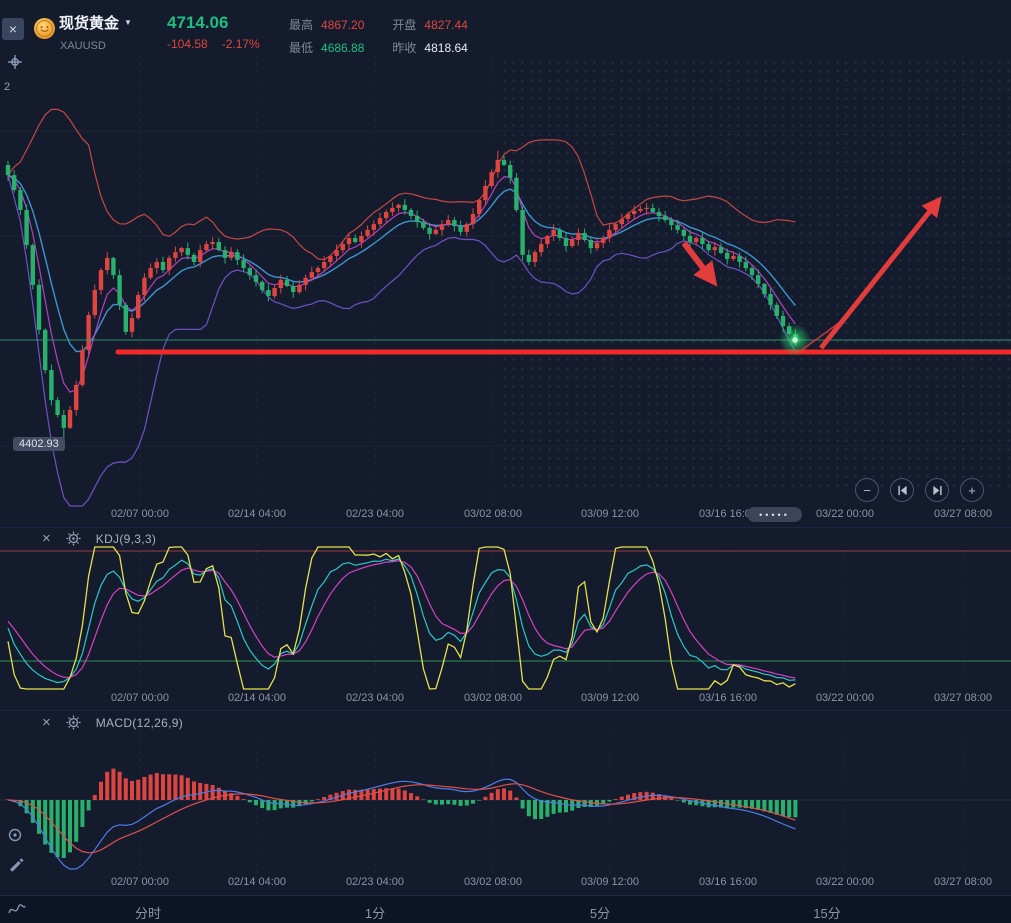 The image size is (1011, 923). I want to click on tab-time-sharing: 分时, so click(148, 913).